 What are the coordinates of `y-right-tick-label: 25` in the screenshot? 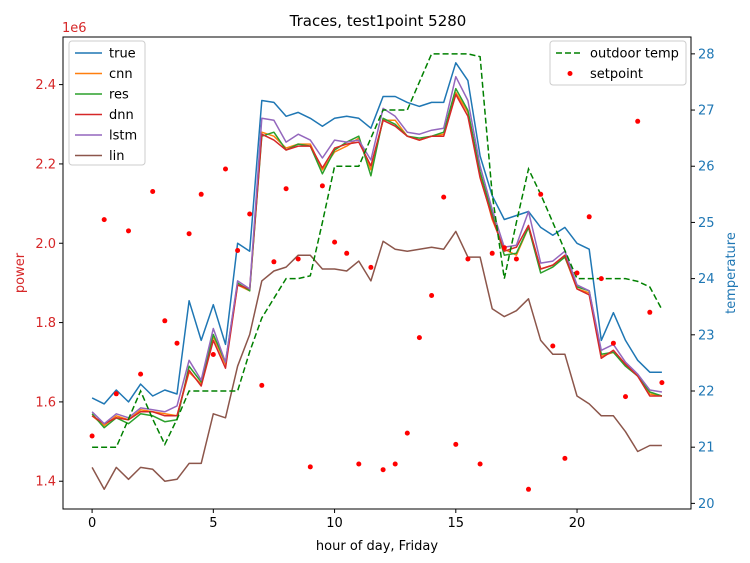 It's located at (706, 223).